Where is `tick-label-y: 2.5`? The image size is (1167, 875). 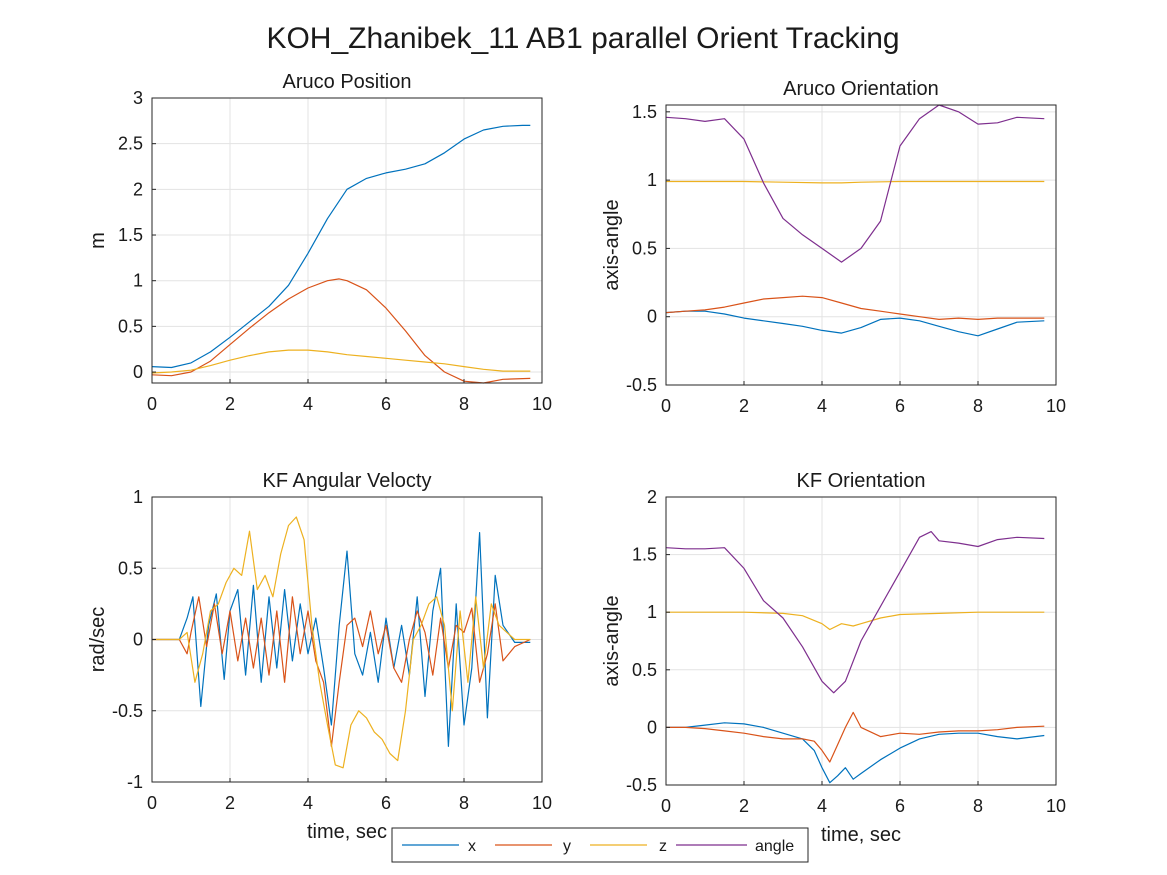 tick-label-y: 2.5 is located at coordinates (130, 144).